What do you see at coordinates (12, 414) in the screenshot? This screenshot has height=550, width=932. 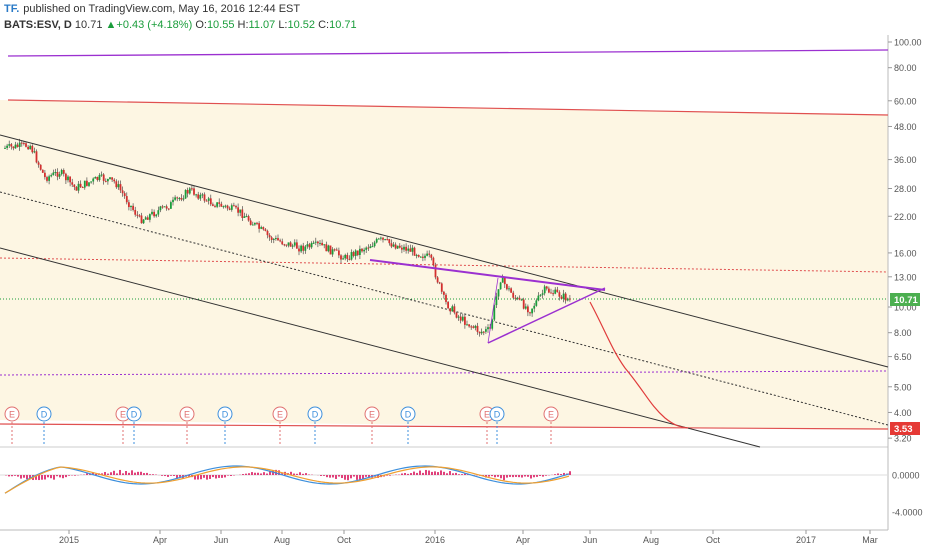 I see `earnings-icon` at bounding box center [12, 414].